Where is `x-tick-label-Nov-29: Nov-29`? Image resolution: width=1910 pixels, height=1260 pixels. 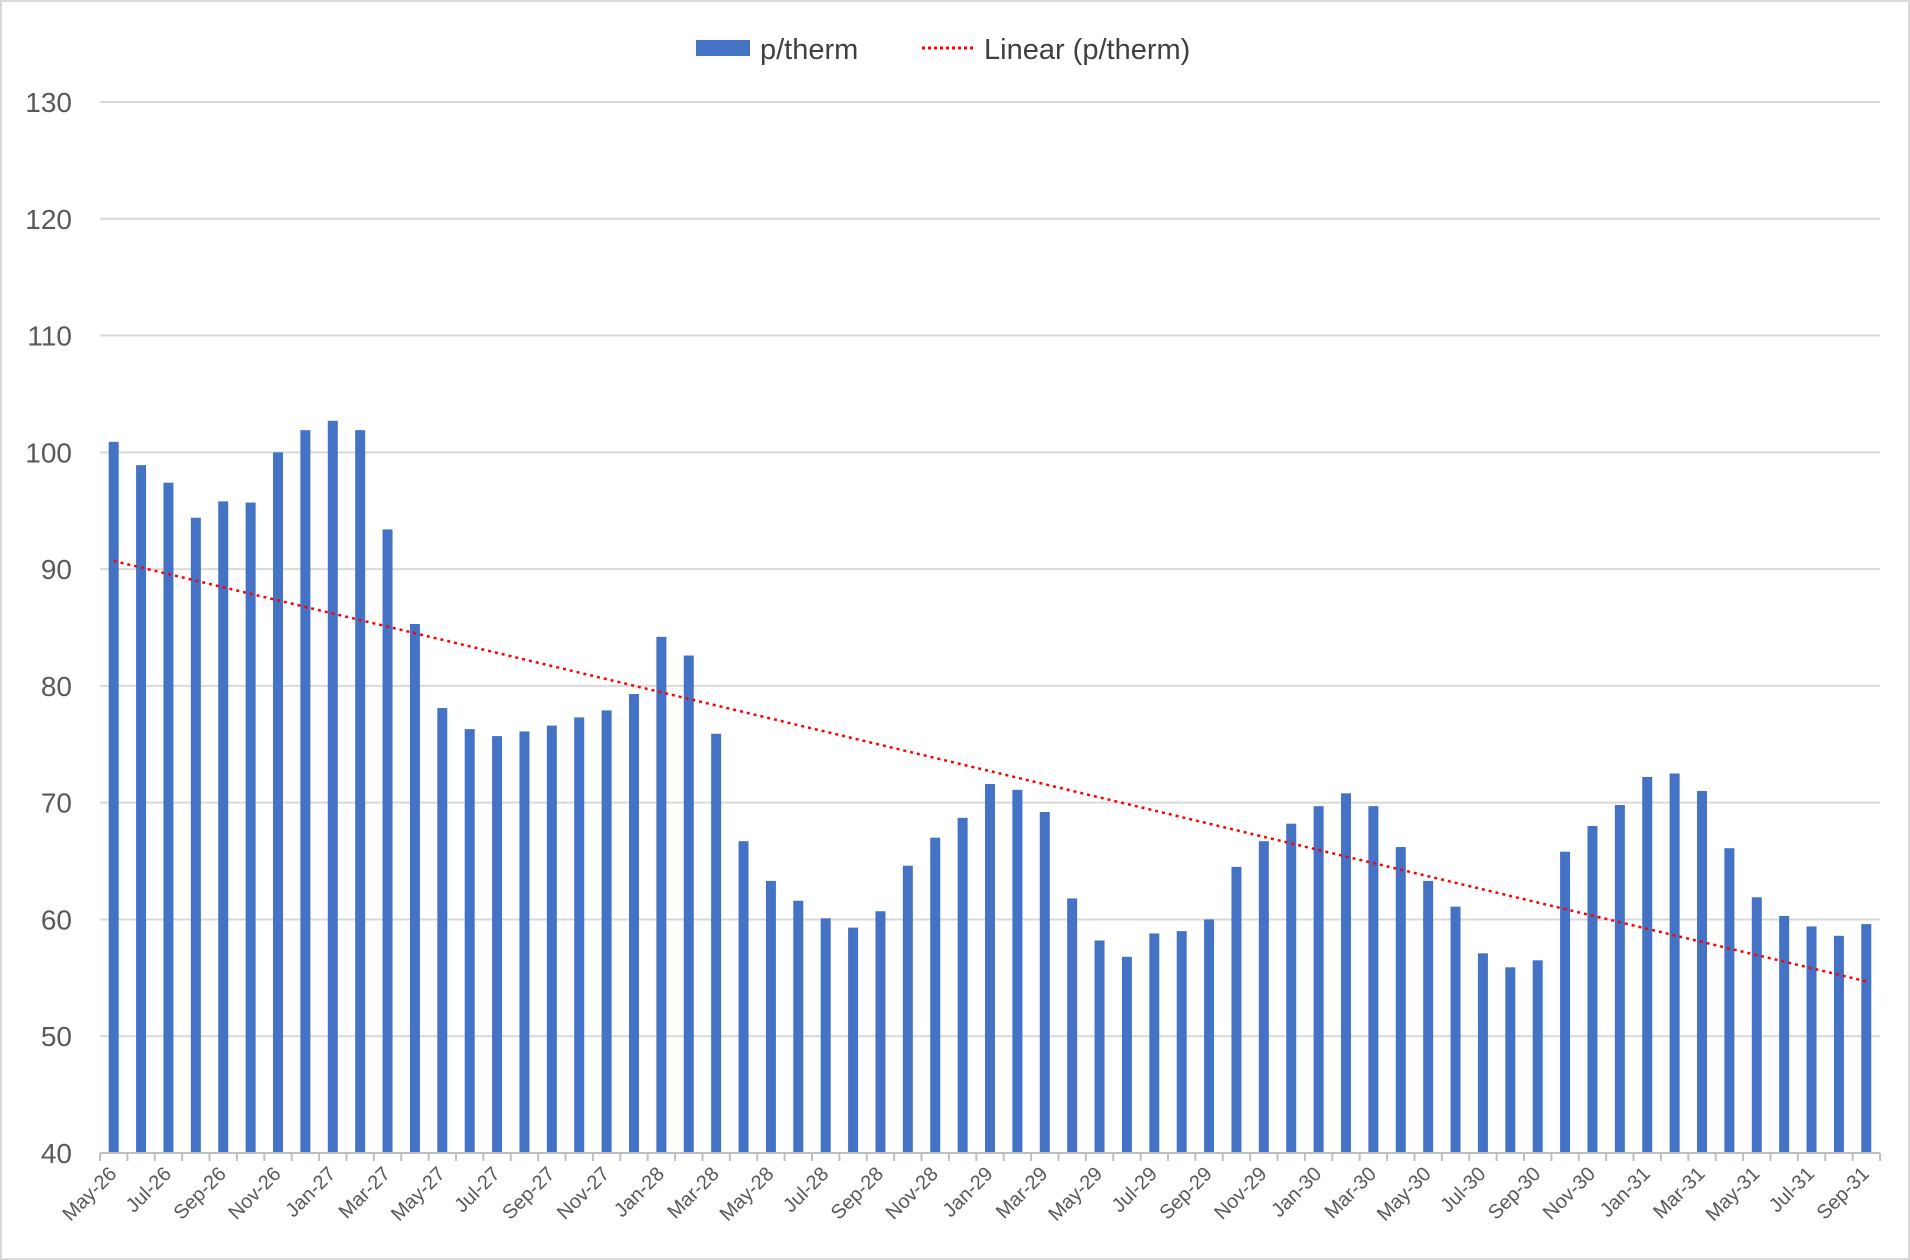
x-tick-label-Nov-29: Nov-29 is located at coordinates (1240, 1193).